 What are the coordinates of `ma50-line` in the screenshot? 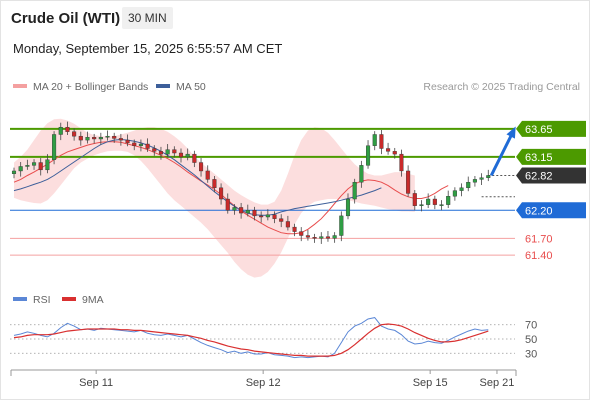 It's located at (197, 177).